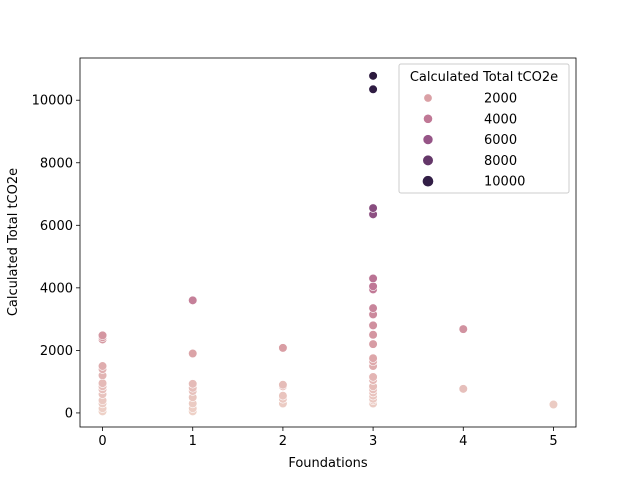 The height and width of the screenshot is (480, 640). What do you see at coordinates (56, 163) in the screenshot?
I see `y-tick-label: 8000` at bounding box center [56, 163].